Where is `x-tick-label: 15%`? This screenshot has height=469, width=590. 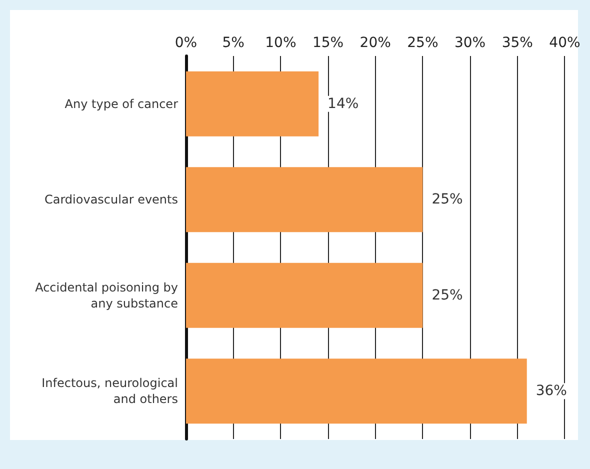 x-tick-label: 15% is located at coordinates (328, 43).